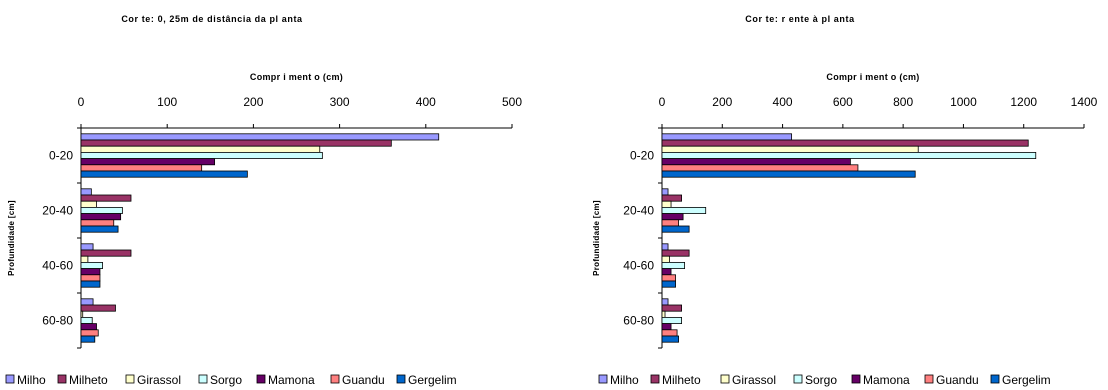 This screenshot has width=1108, height=390. I want to click on left-x-tick-label: 200, so click(253, 102).